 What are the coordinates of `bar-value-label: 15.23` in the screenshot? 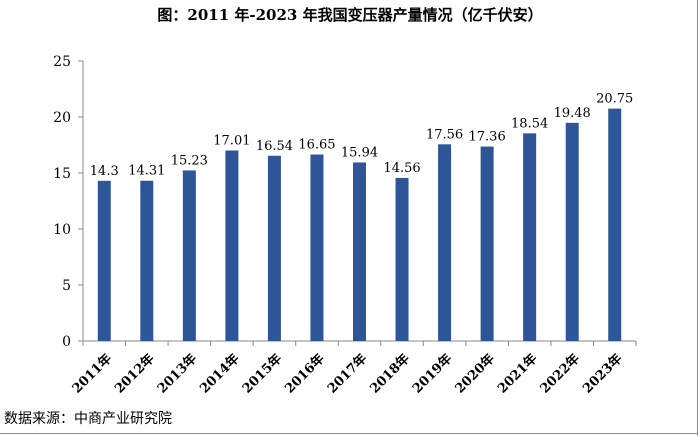 It's located at (189, 160).